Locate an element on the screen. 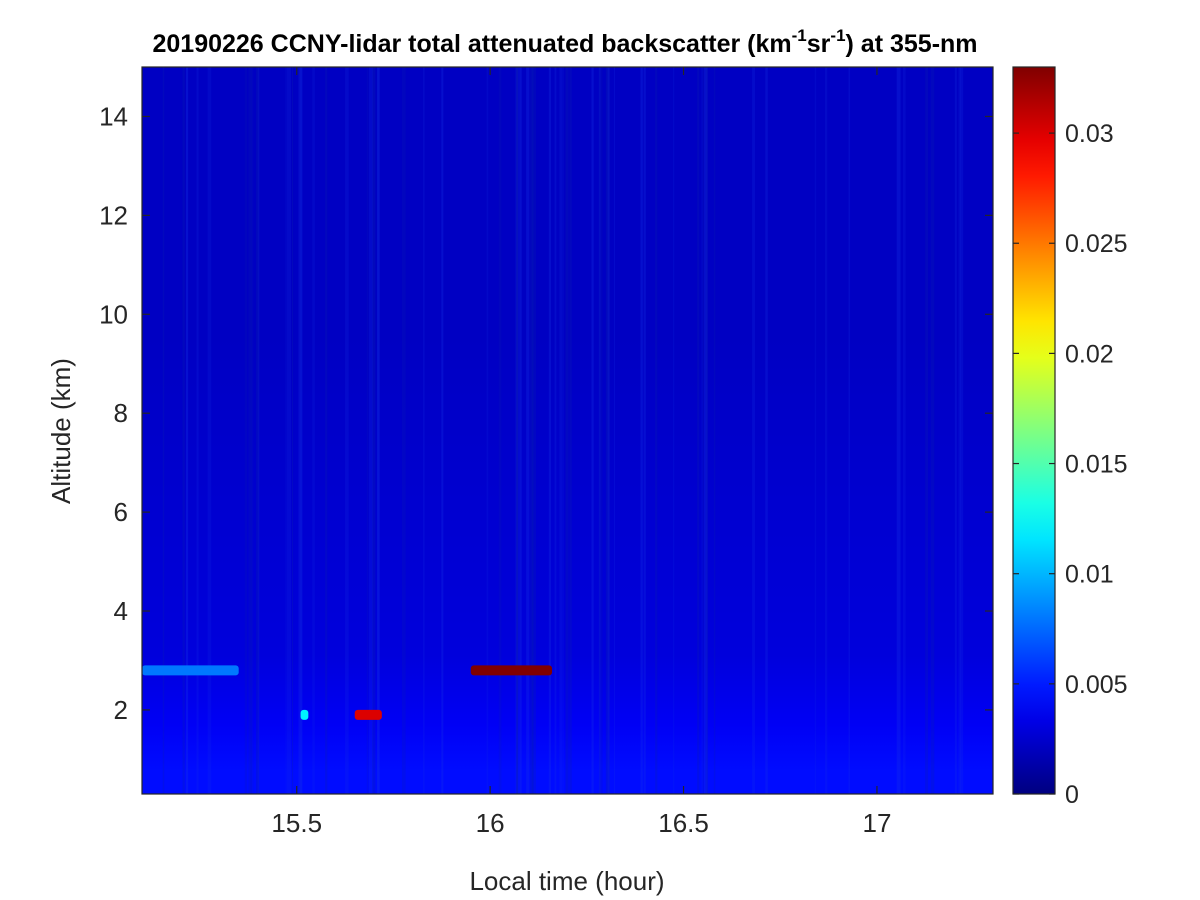 The height and width of the screenshot is (900, 1200). y-tick-label: 8 is located at coordinates (121, 413).